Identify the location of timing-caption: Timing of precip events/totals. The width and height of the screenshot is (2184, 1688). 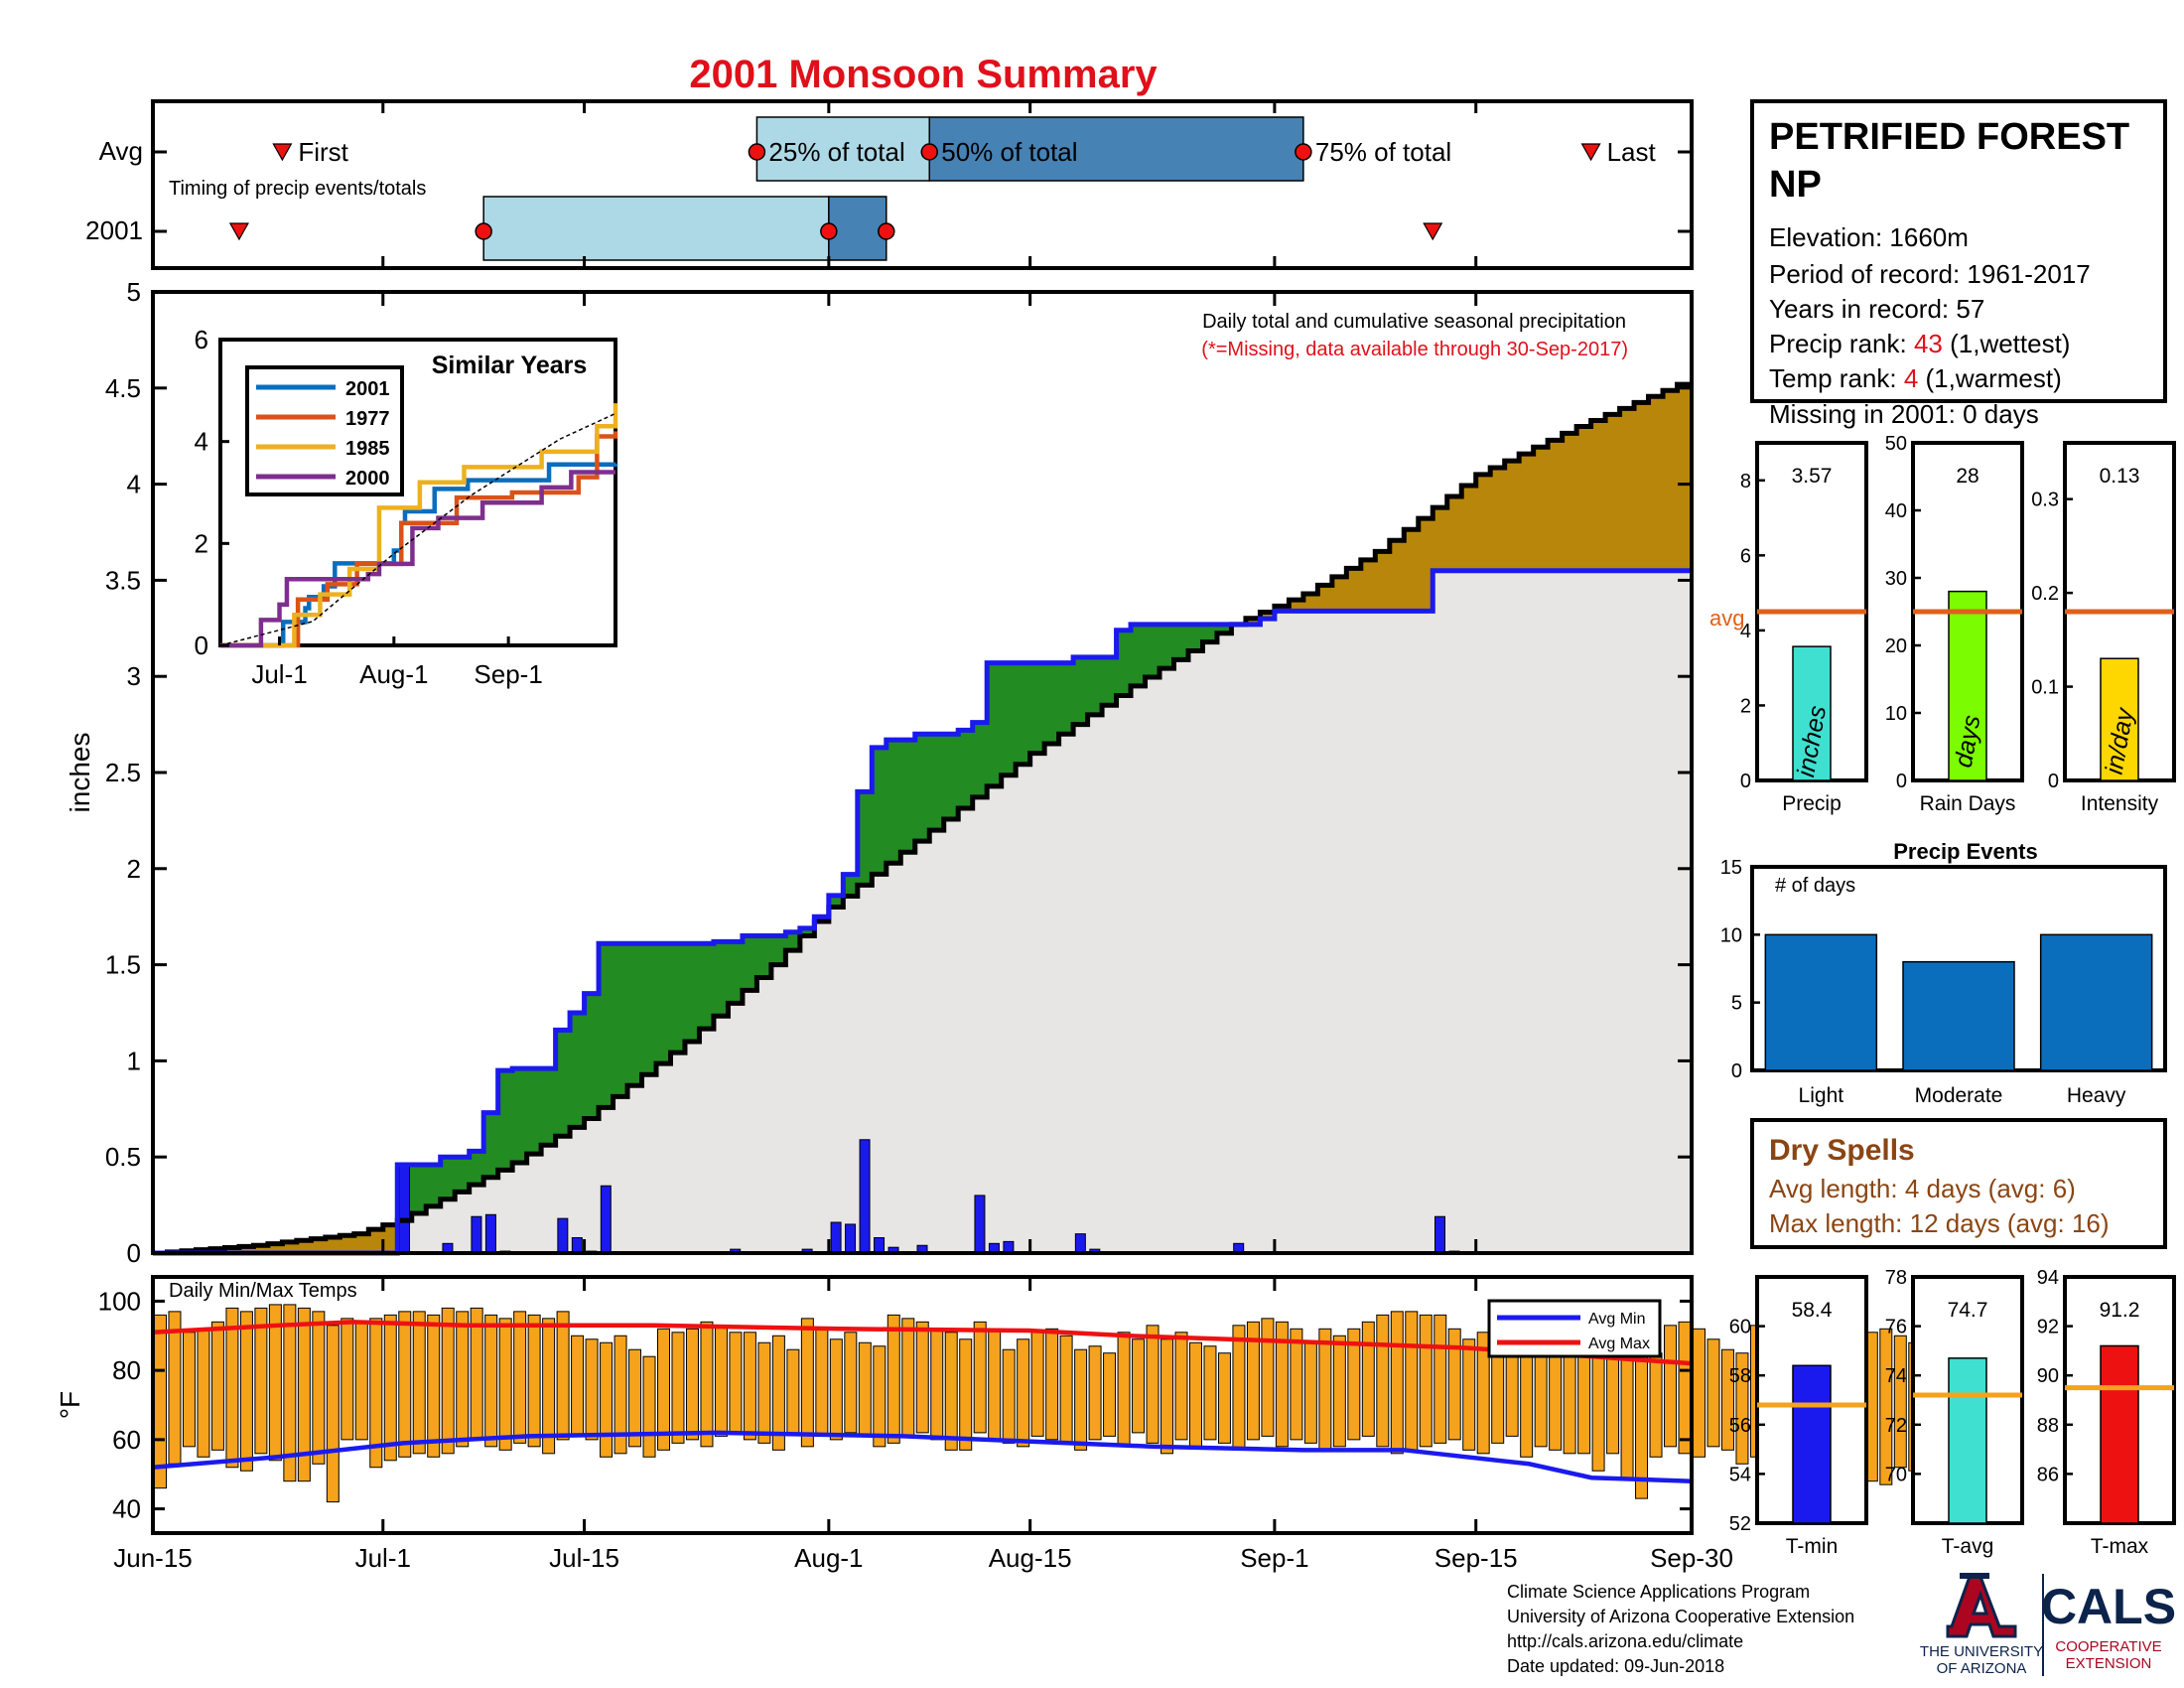
(297, 189).